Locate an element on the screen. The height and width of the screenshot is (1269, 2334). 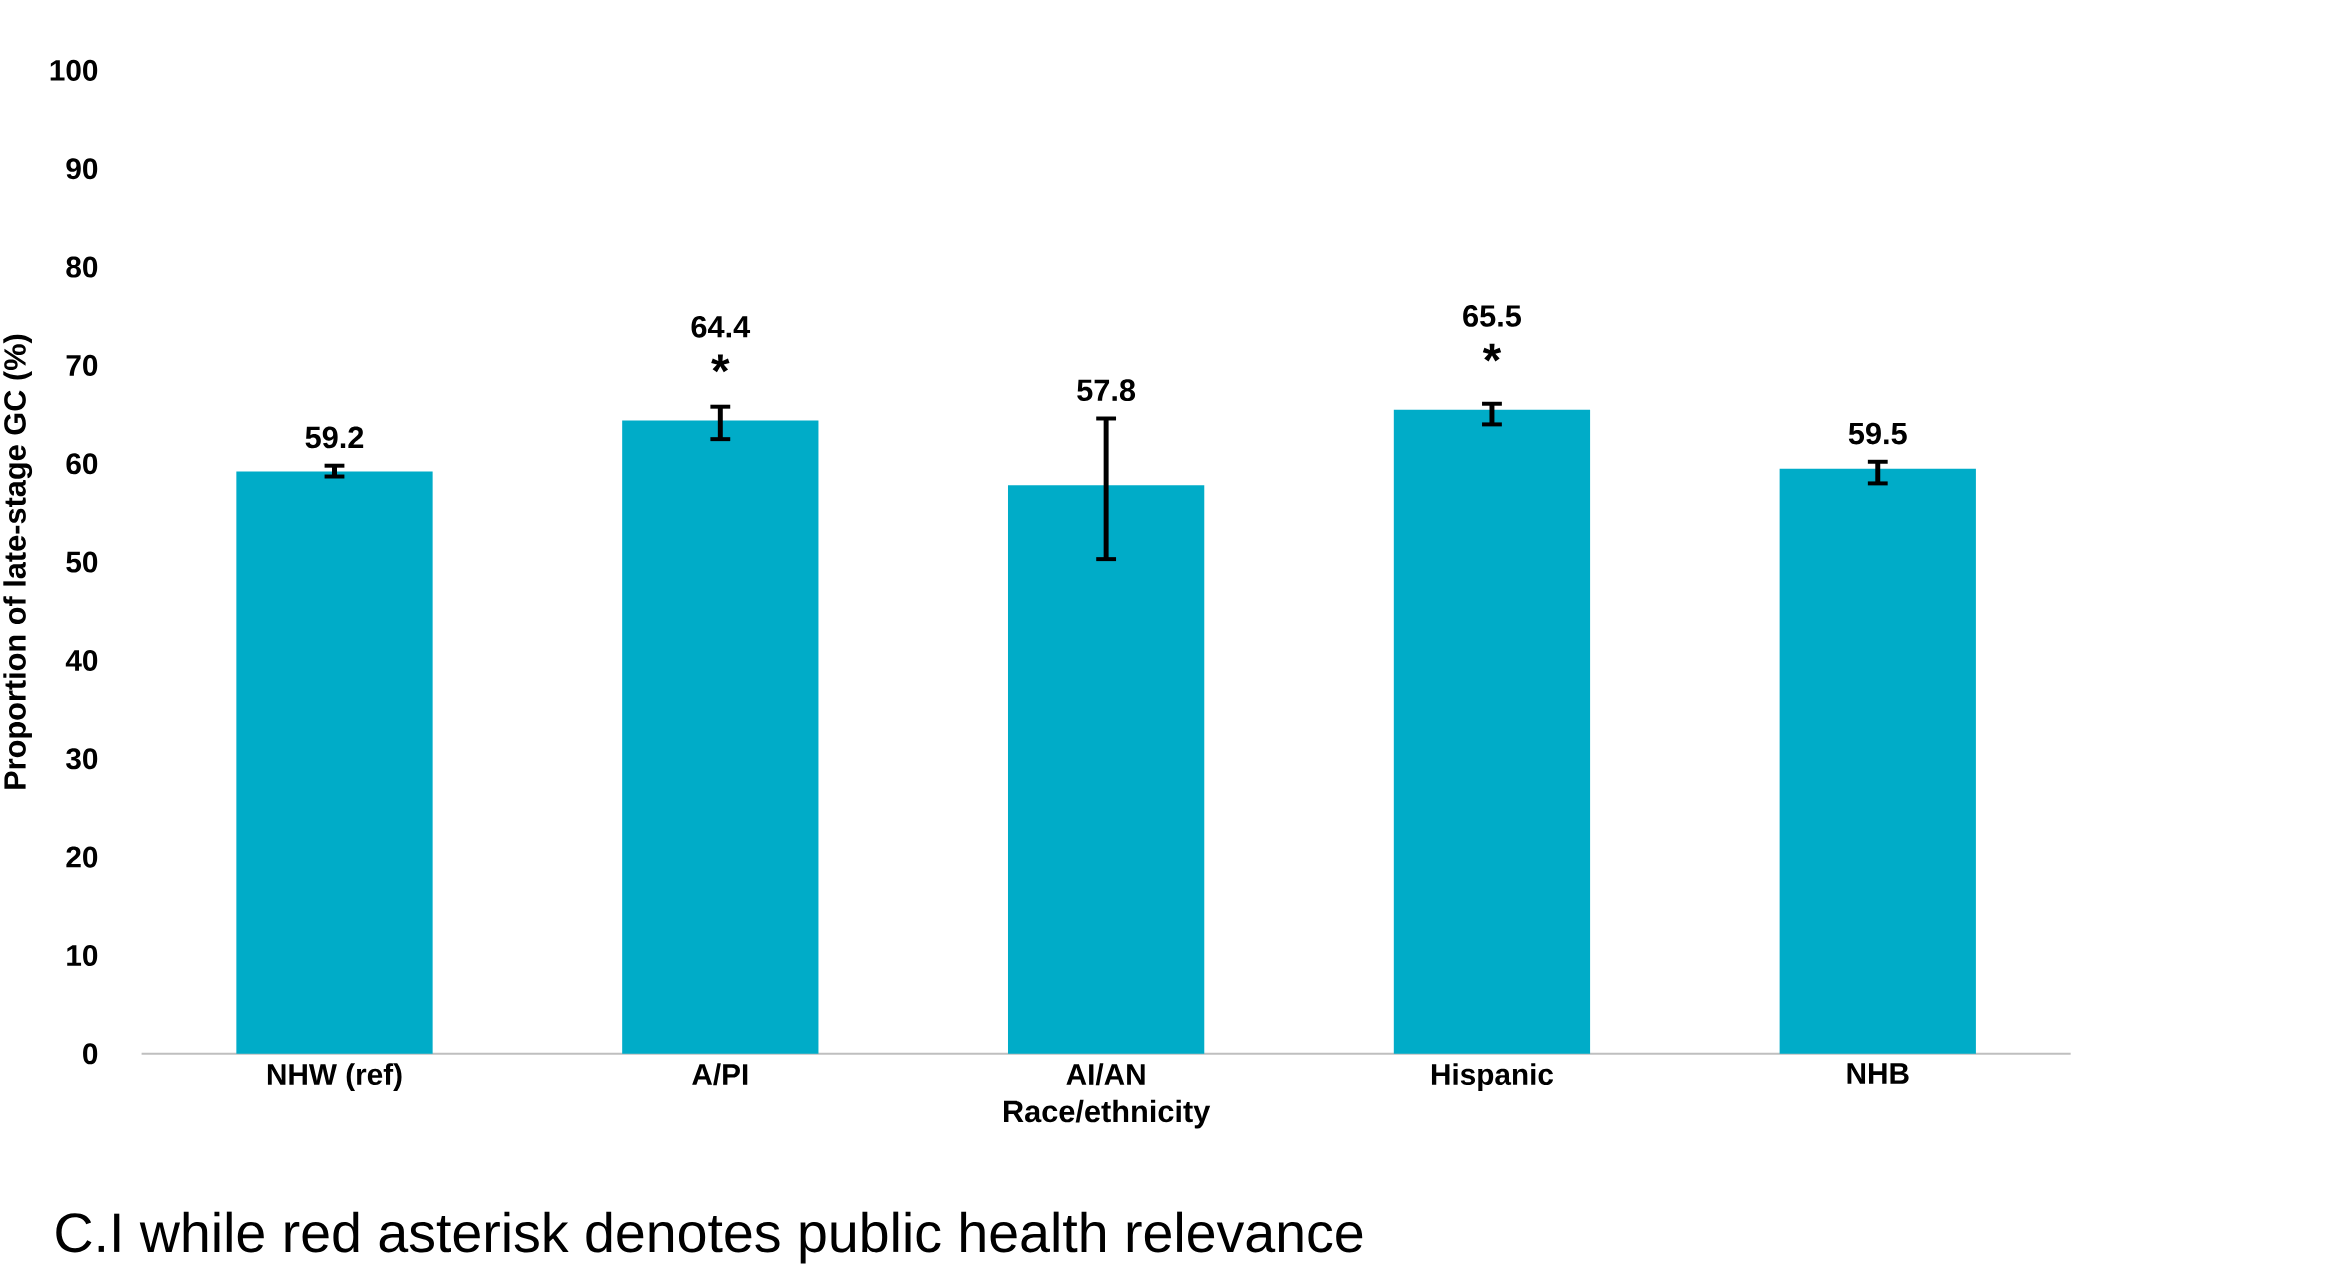
y-tick-label: 70 is located at coordinates (82, 365).